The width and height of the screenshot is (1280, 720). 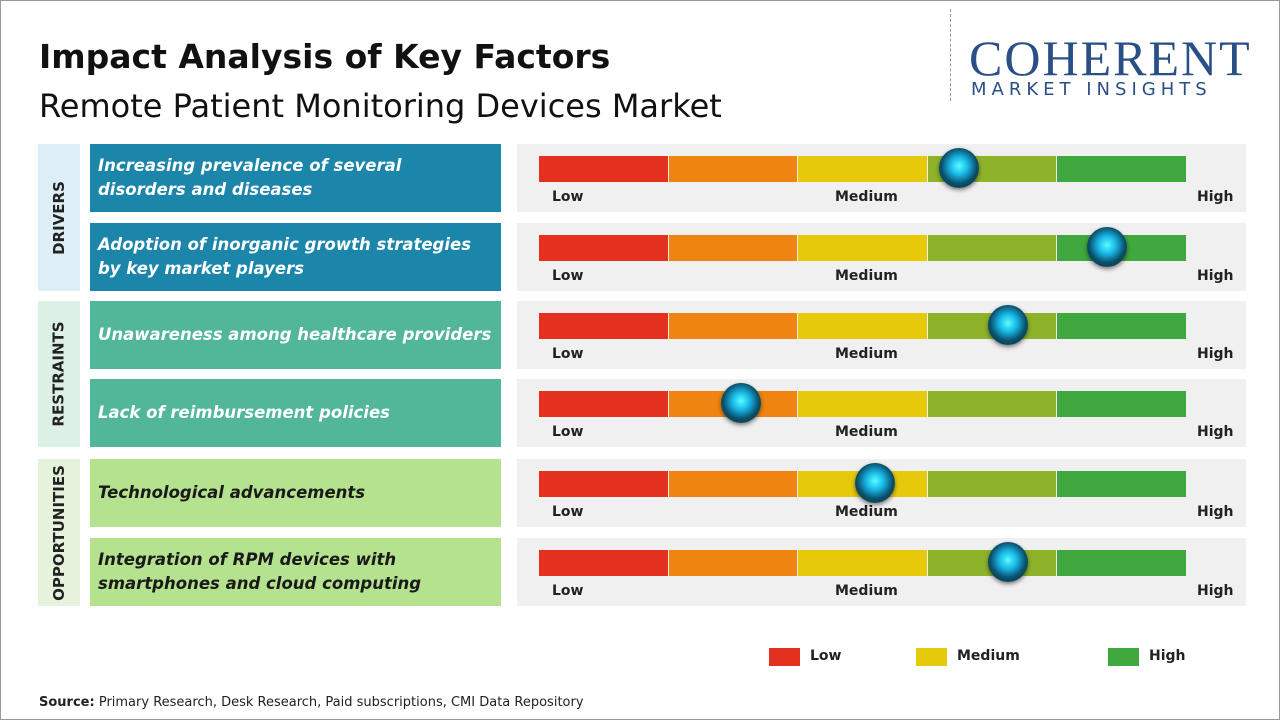 I want to click on logo-tagline: MARKET INSIGHTS, so click(x=1091, y=89).